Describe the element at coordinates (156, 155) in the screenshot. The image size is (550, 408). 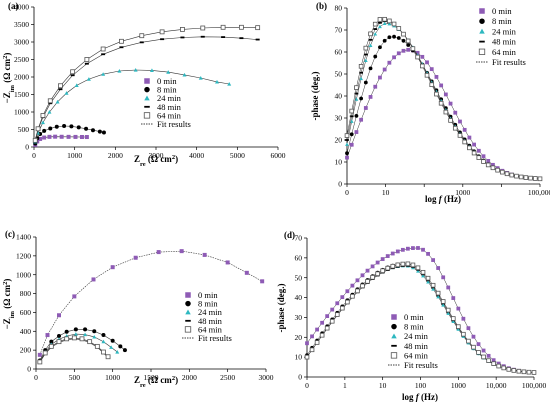
I see `x-tick-label: 3000` at that location.